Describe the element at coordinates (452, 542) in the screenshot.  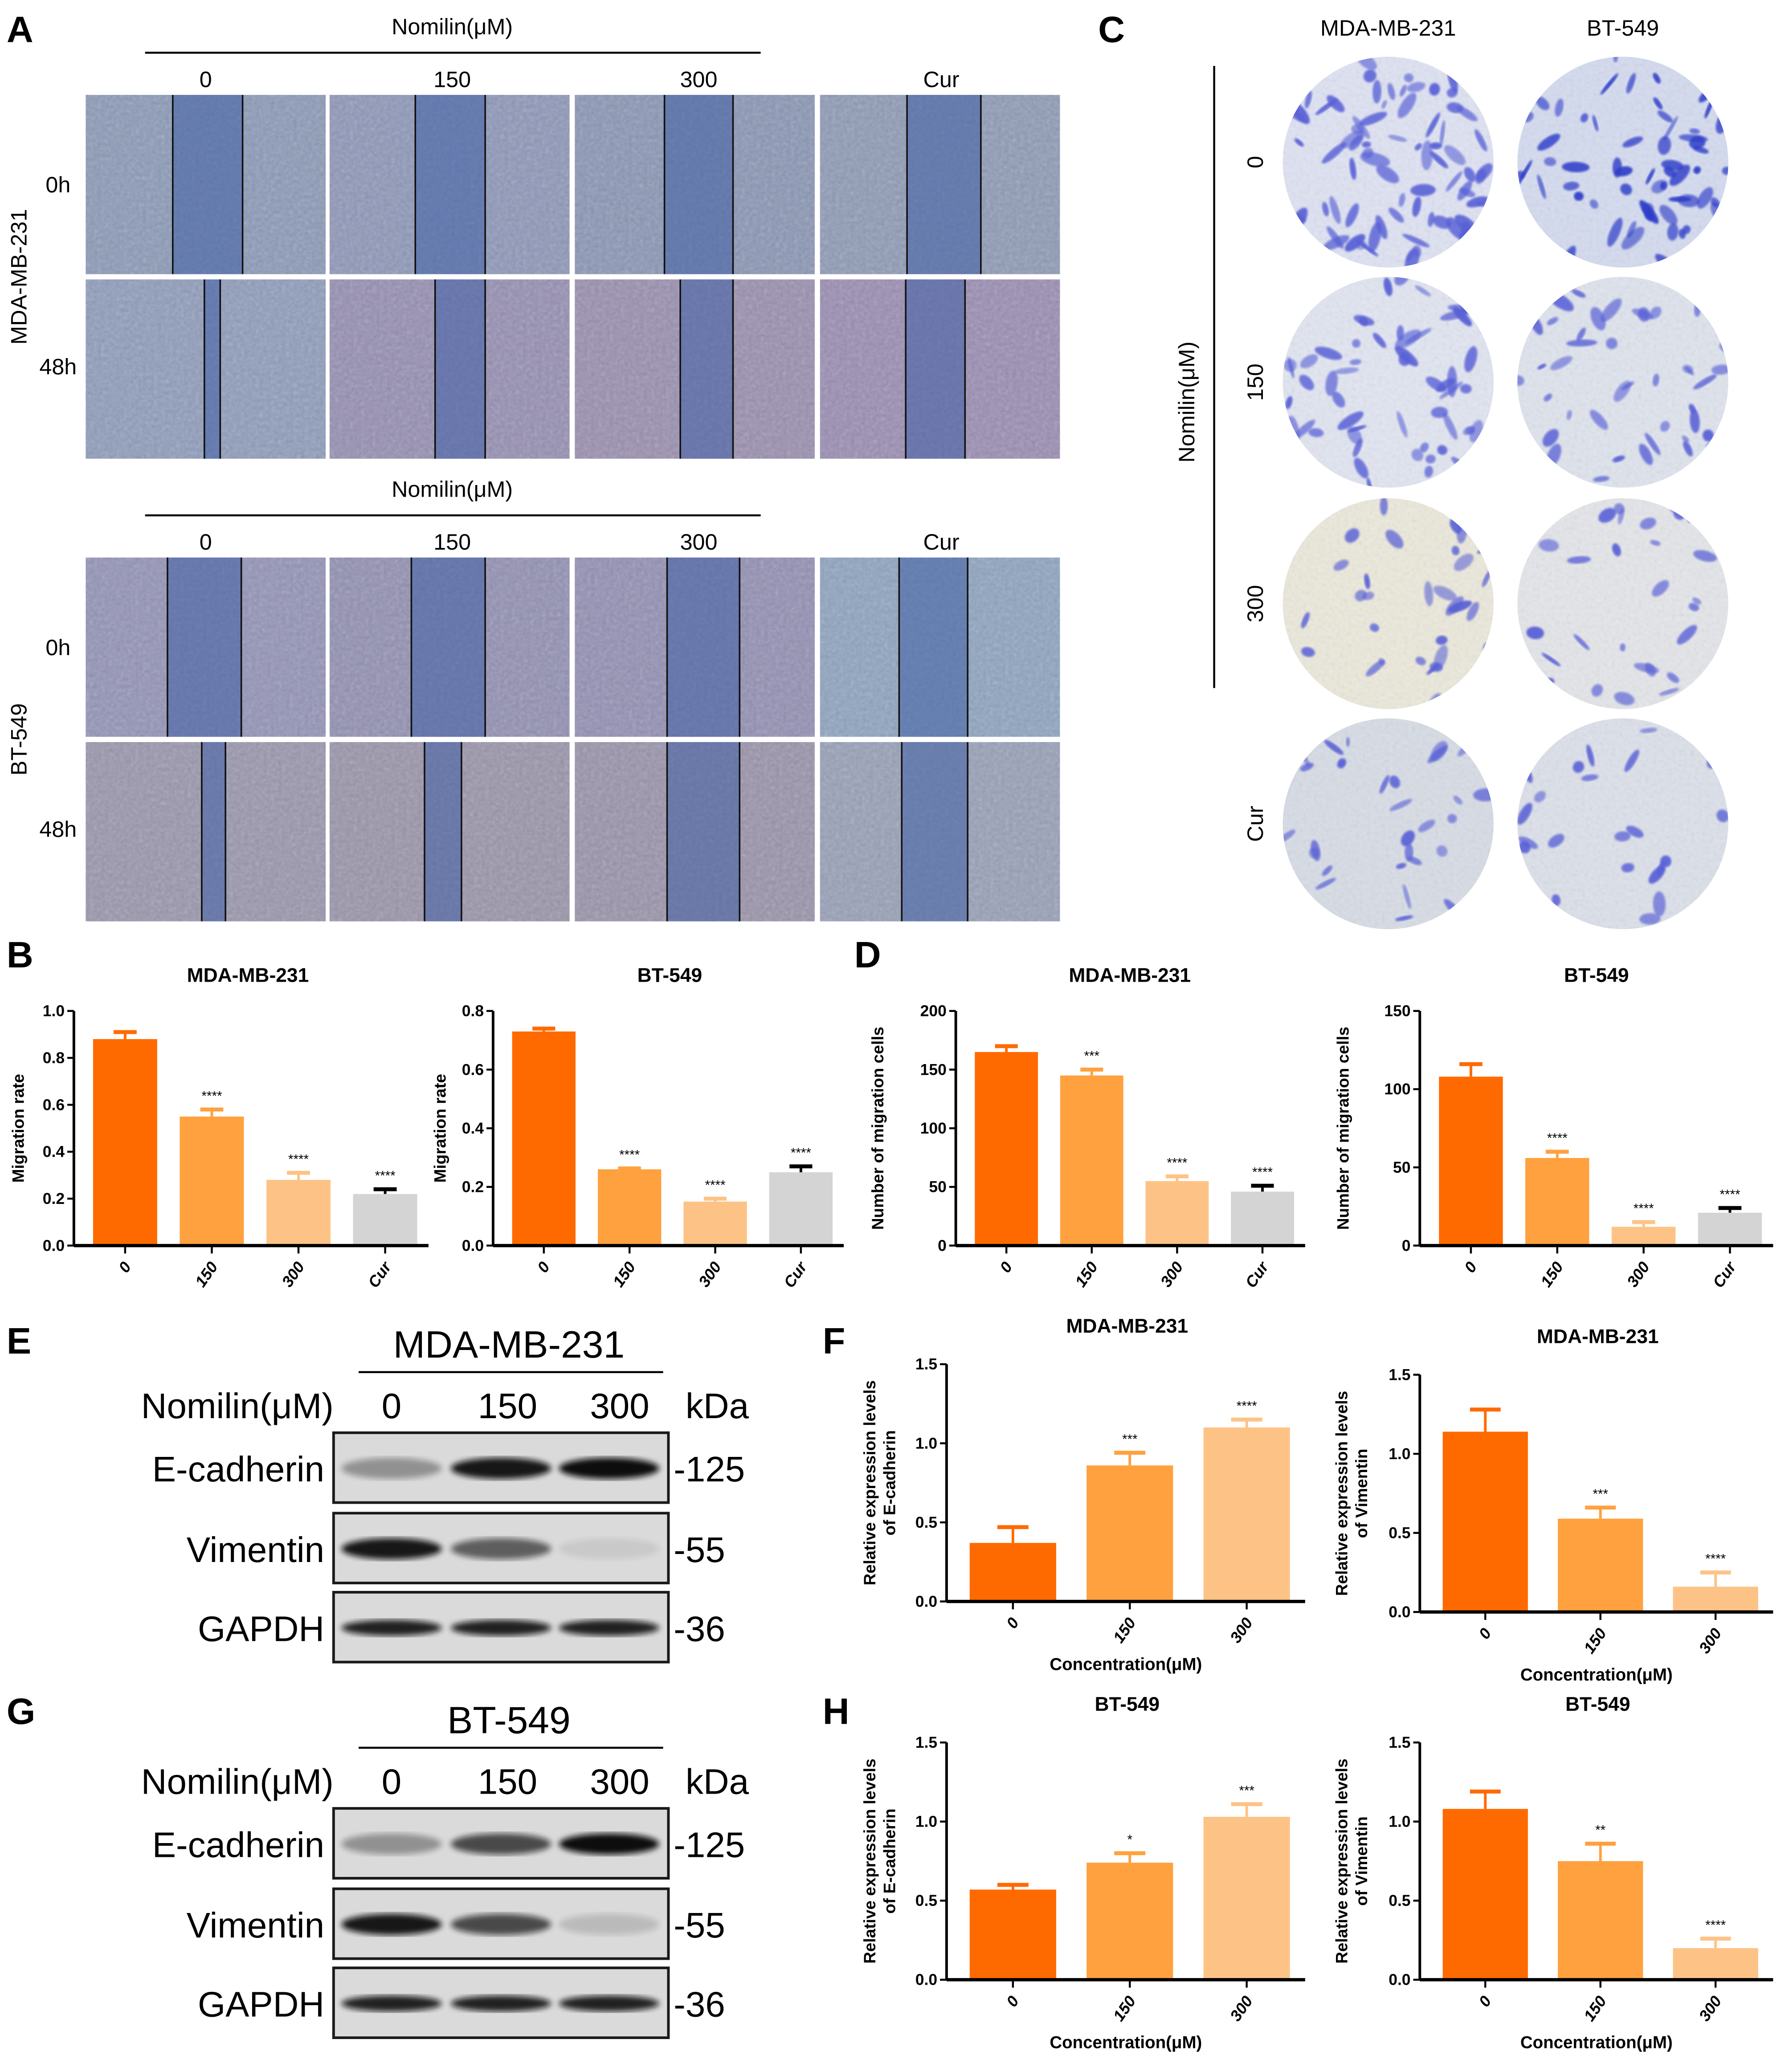
I see `column-label: 150` at that location.